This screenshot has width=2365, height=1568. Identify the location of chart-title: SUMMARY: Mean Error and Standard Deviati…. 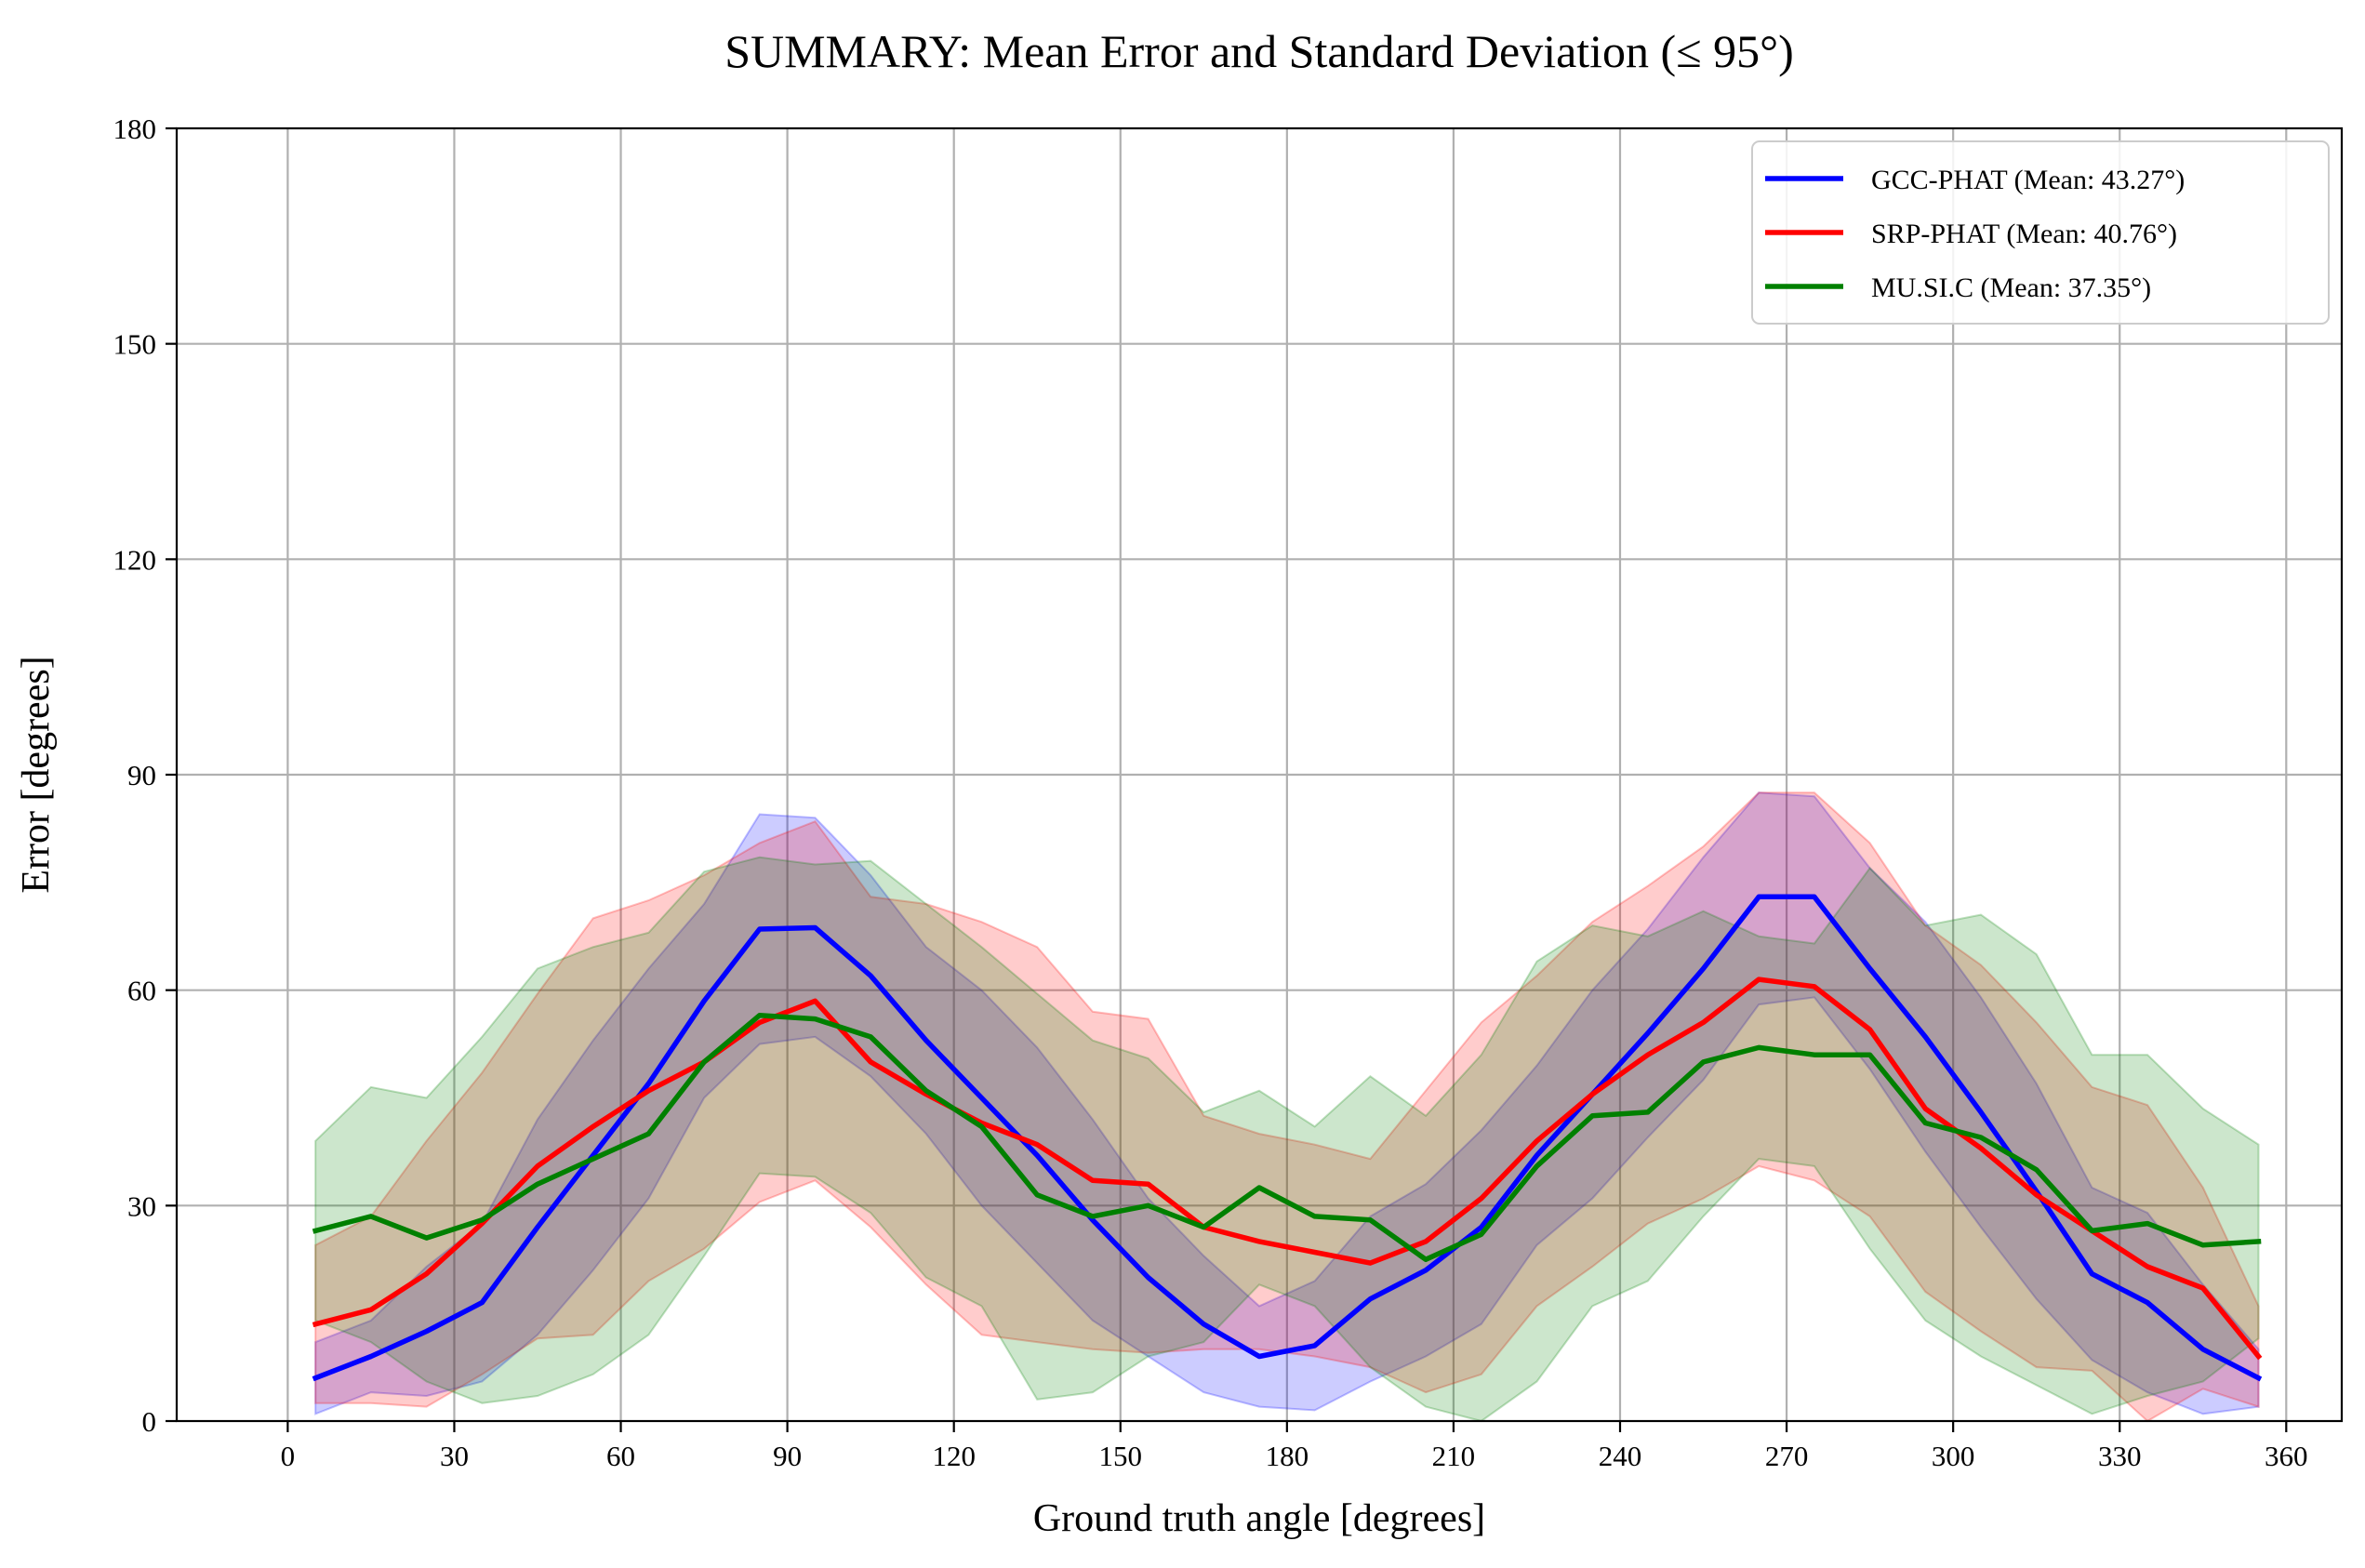
(1259, 51).